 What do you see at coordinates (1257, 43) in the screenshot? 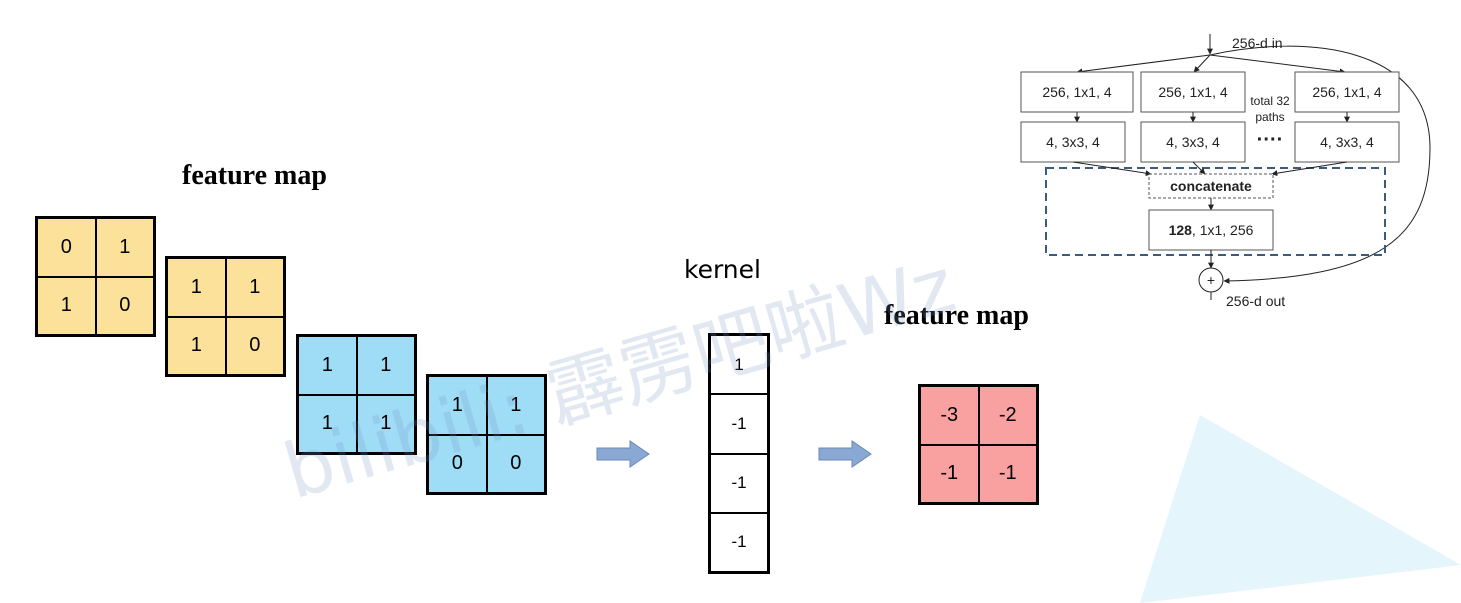
I see `resnext-input-label: 256-d in` at bounding box center [1257, 43].